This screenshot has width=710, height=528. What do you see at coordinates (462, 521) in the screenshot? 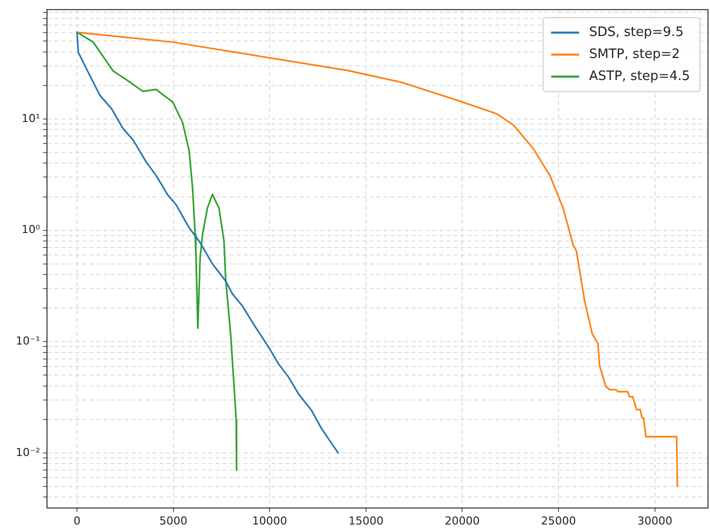
I see `x-tick-label: 20000` at bounding box center [462, 521].